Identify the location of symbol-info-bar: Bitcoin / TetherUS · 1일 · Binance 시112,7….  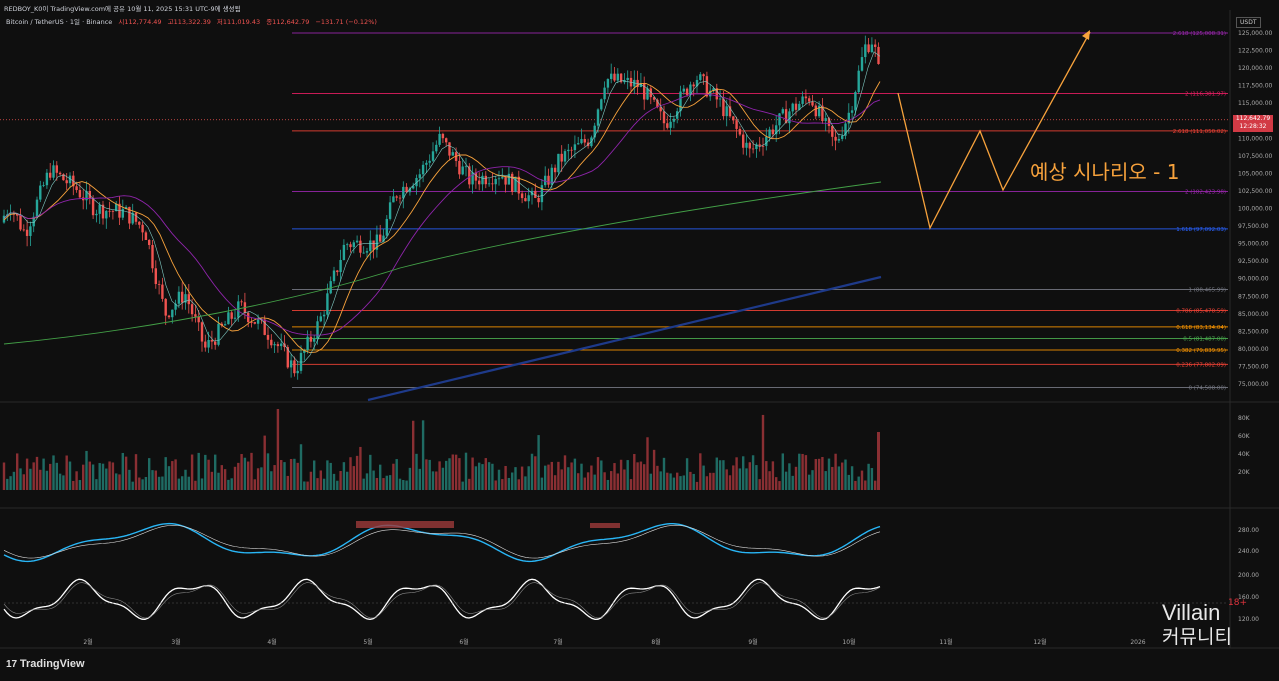
(193, 21).